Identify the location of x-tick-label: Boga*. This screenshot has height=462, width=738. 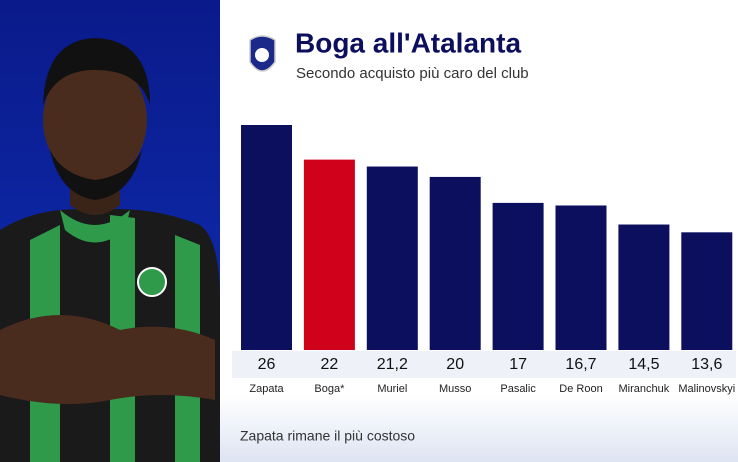
(329, 389).